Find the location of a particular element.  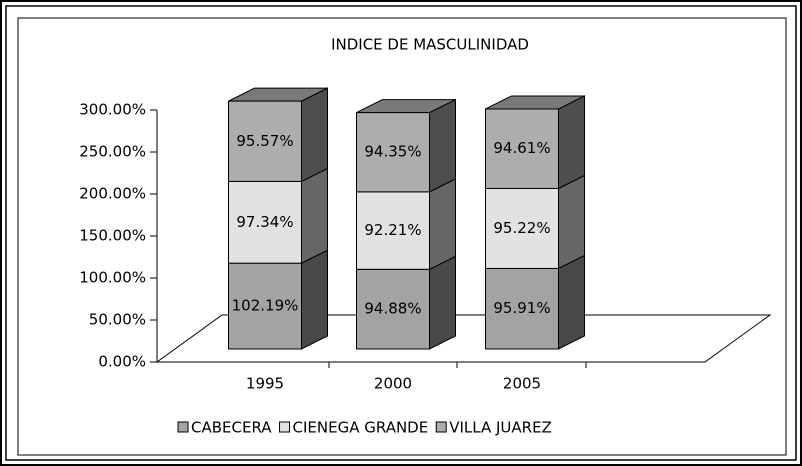

x-tick-label: 2005 is located at coordinates (522, 384).